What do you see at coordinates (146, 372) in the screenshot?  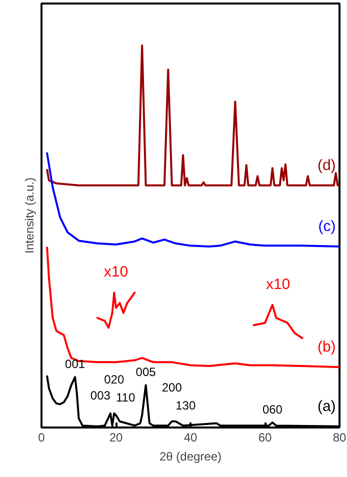 I see `annotation: 005` at bounding box center [146, 372].